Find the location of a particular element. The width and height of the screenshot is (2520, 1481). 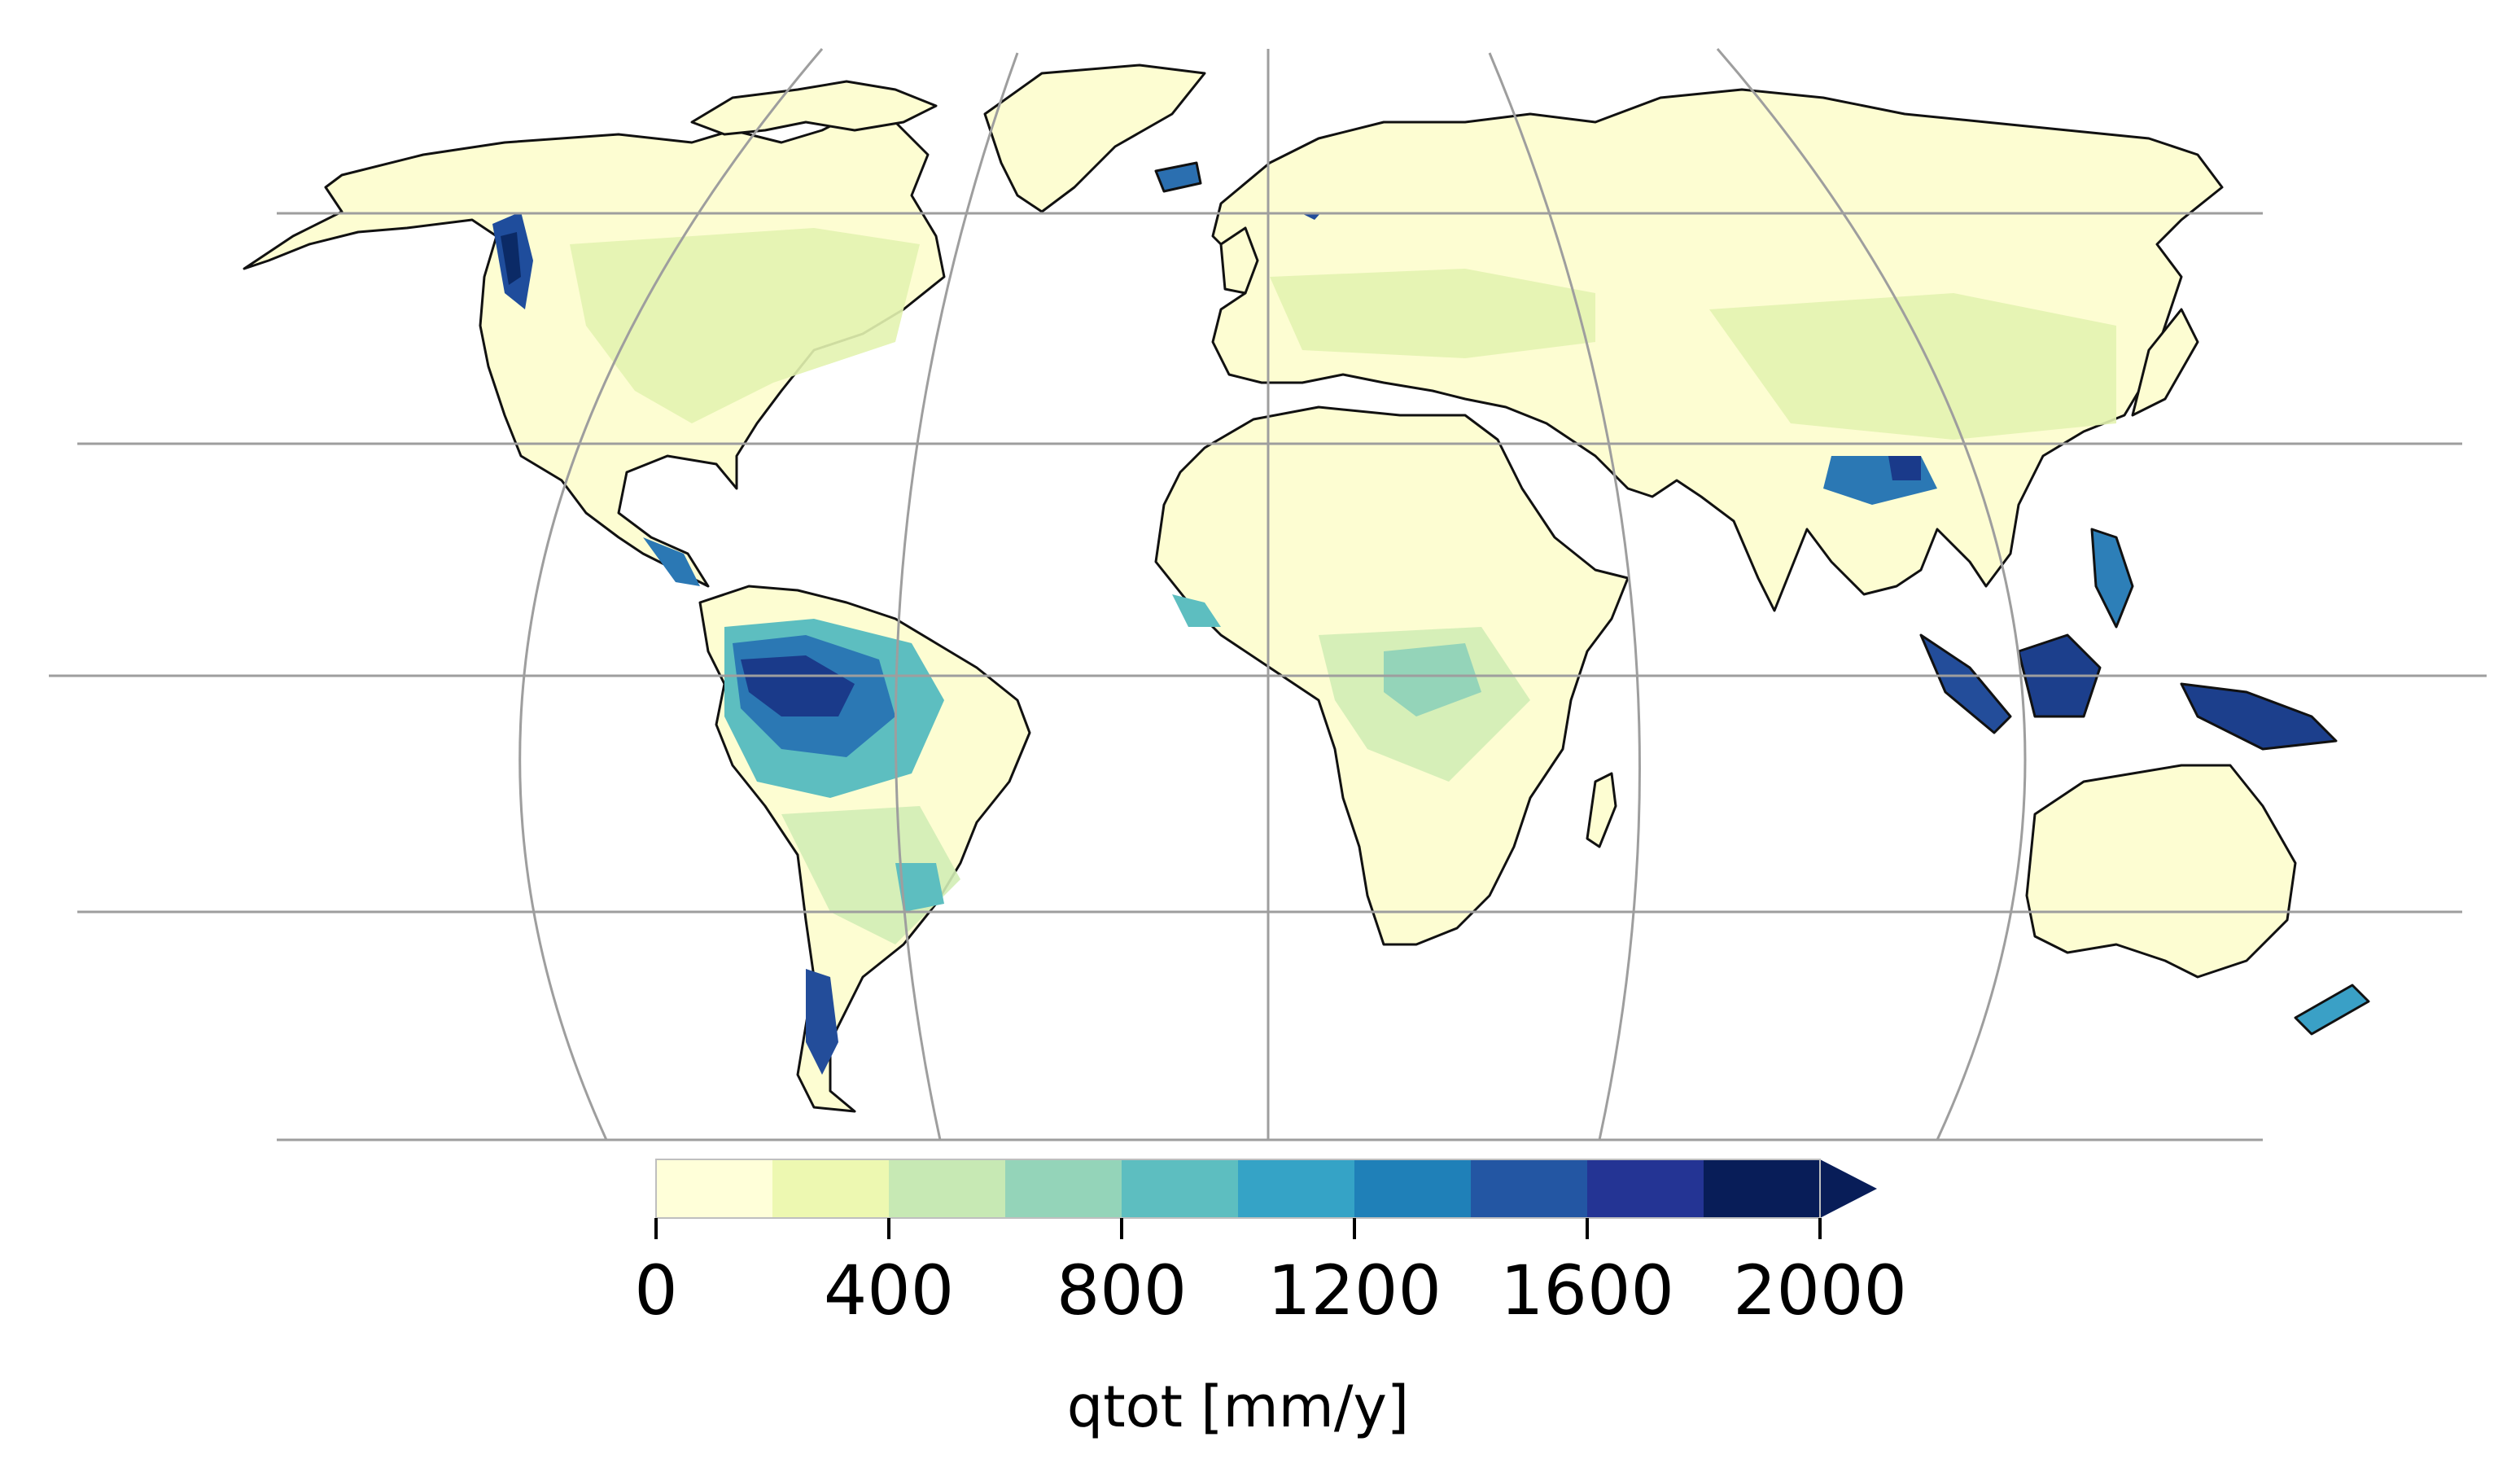

meridian-120w is located at coordinates (671, 594).